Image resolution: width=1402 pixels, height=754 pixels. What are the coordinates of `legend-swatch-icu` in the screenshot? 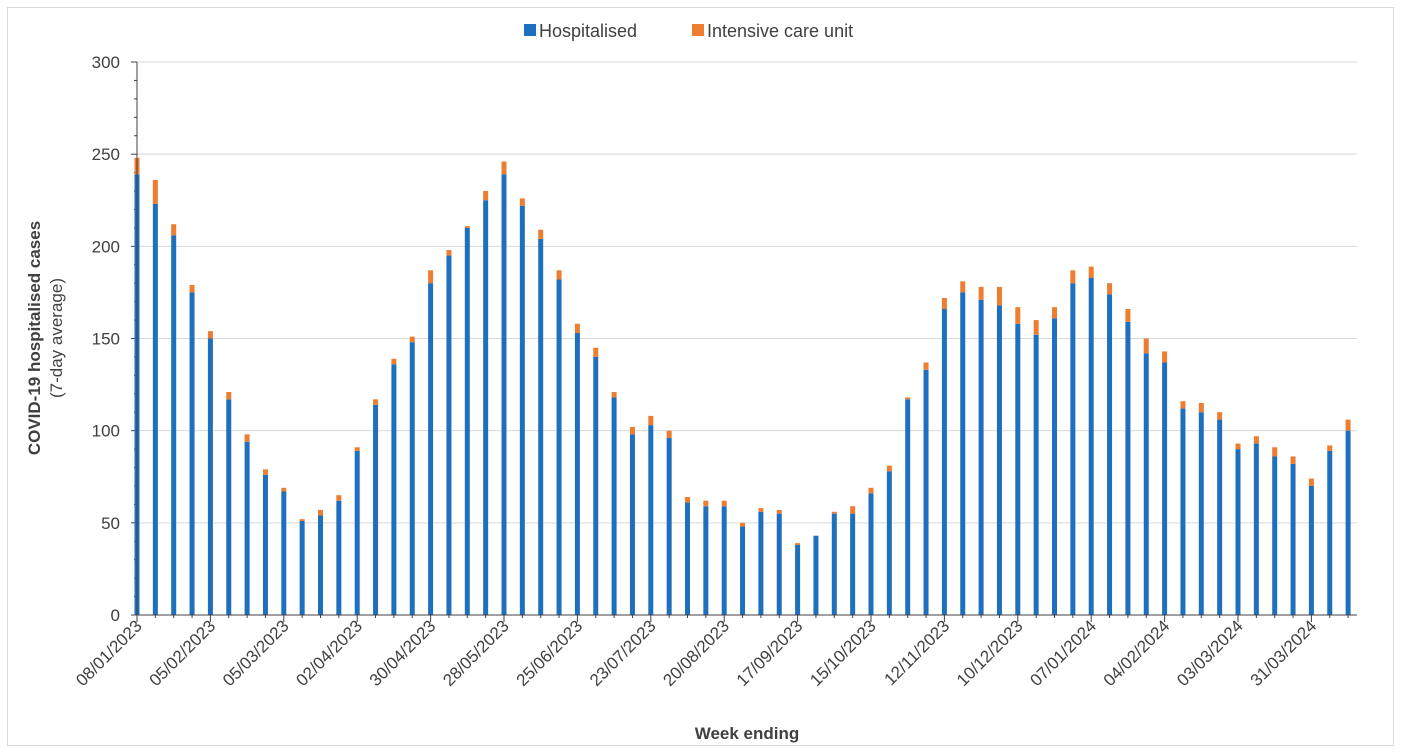 It's located at (698, 30).